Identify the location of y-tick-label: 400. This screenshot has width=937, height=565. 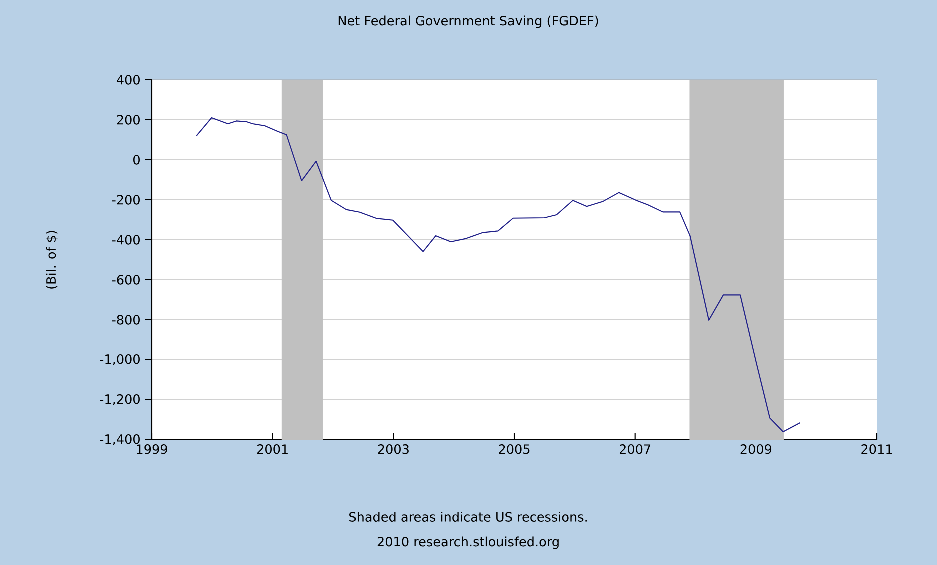
(128, 80).